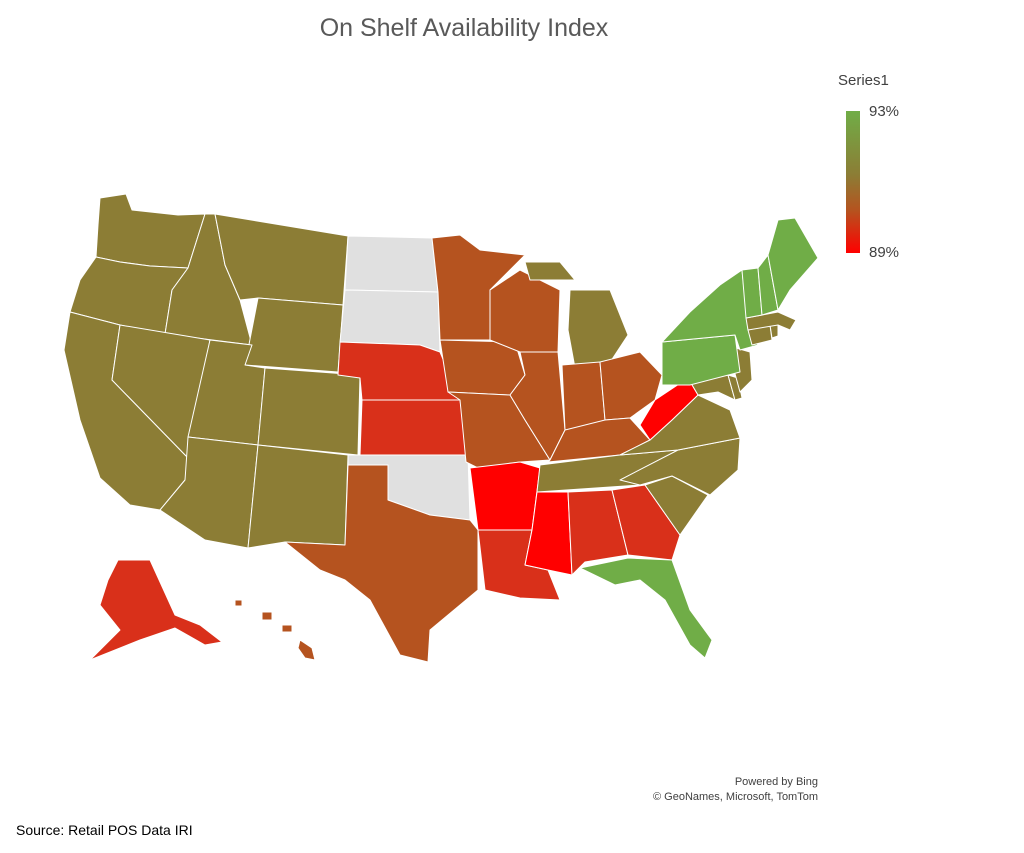 The width and height of the screenshot is (1024, 853). What do you see at coordinates (150, 231) in the screenshot?
I see `state-washington` at bounding box center [150, 231].